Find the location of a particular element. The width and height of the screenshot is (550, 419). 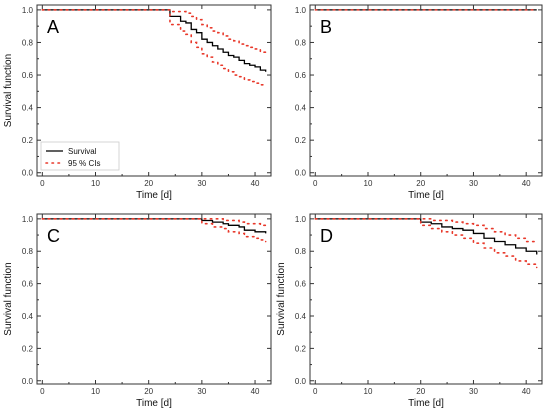

legend-box is located at coordinates (80, 156).